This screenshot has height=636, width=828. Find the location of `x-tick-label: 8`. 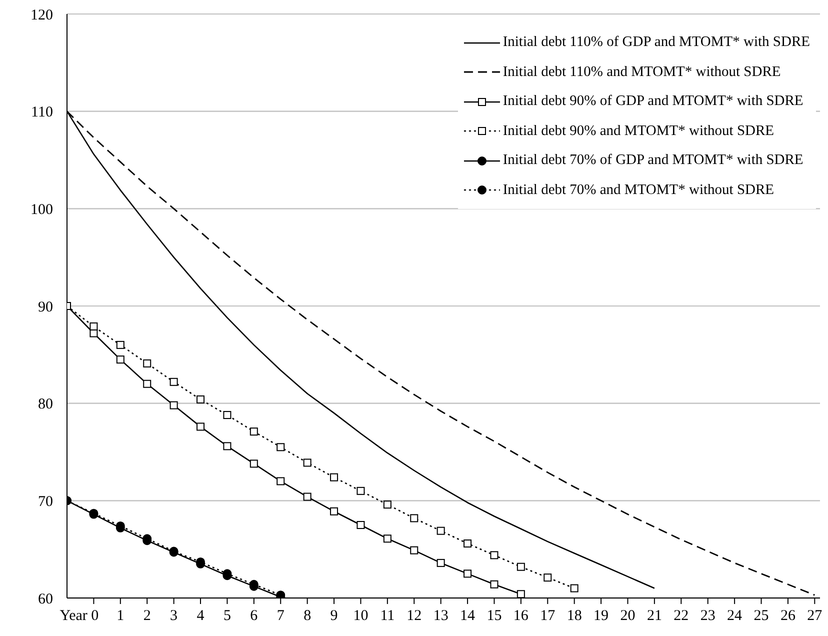

x-tick-label: 8 is located at coordinates (308, 616).